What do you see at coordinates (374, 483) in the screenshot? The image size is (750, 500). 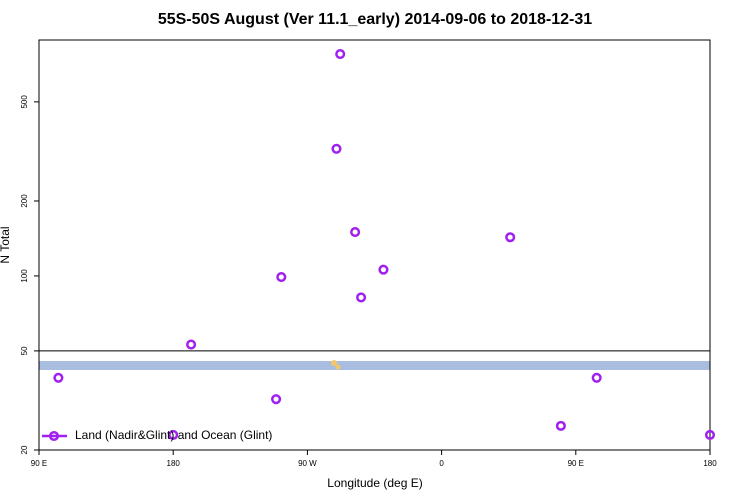 I see `x-axis-label: Longitude (deg E)` at bounding box center [374, 483].